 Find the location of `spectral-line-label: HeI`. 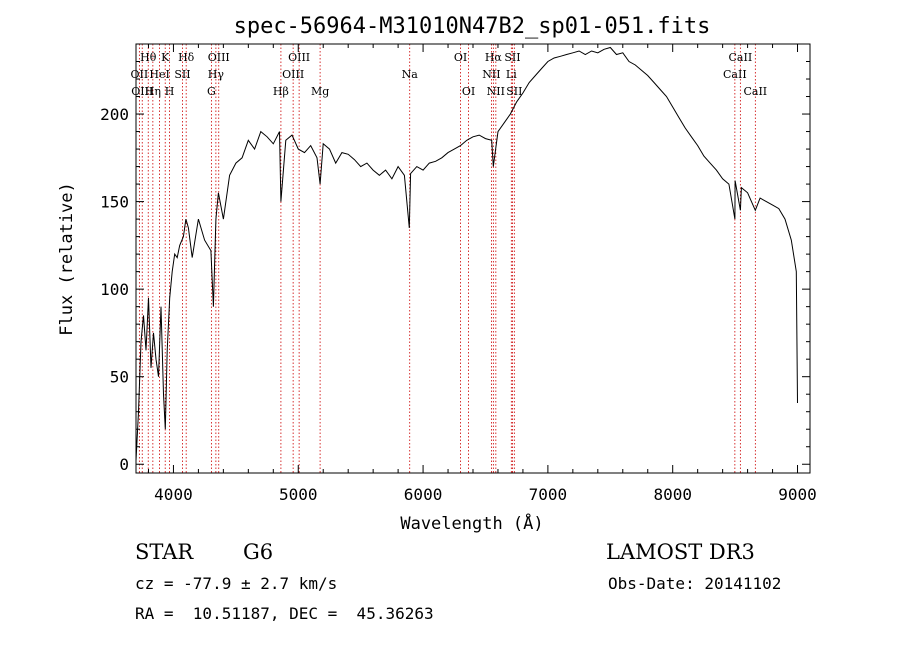

spectral-line-label: HeI is located at coordinates (159, 74).